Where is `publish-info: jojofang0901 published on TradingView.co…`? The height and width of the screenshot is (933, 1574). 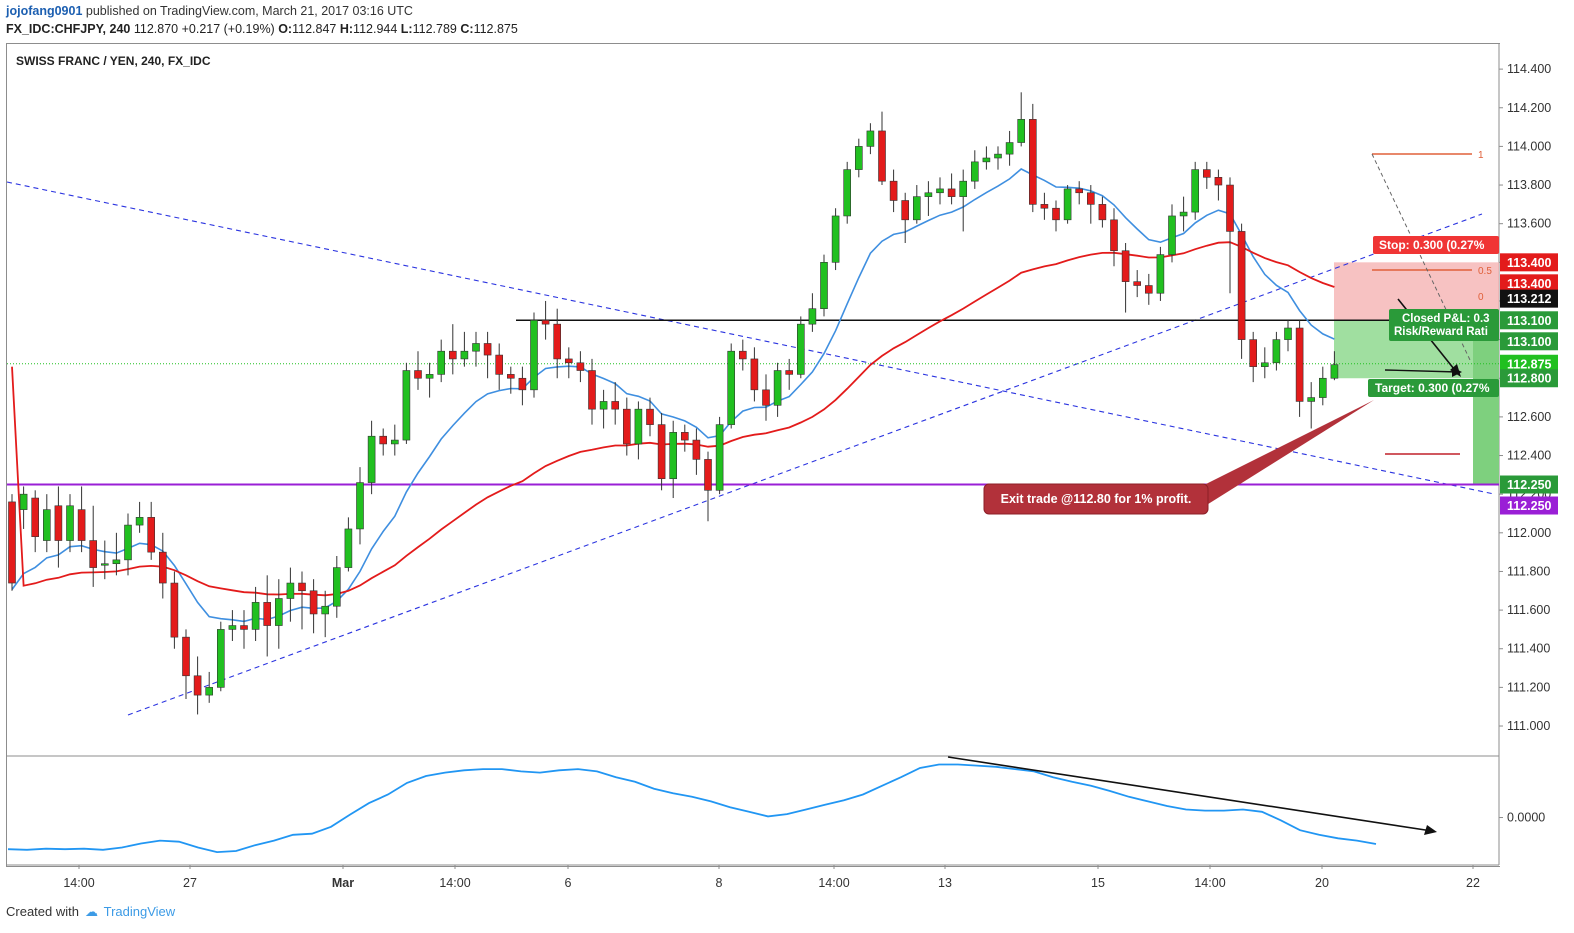 publish-info: jojofang0901 published on TradingView.co… is located at coordinates (209, 11).